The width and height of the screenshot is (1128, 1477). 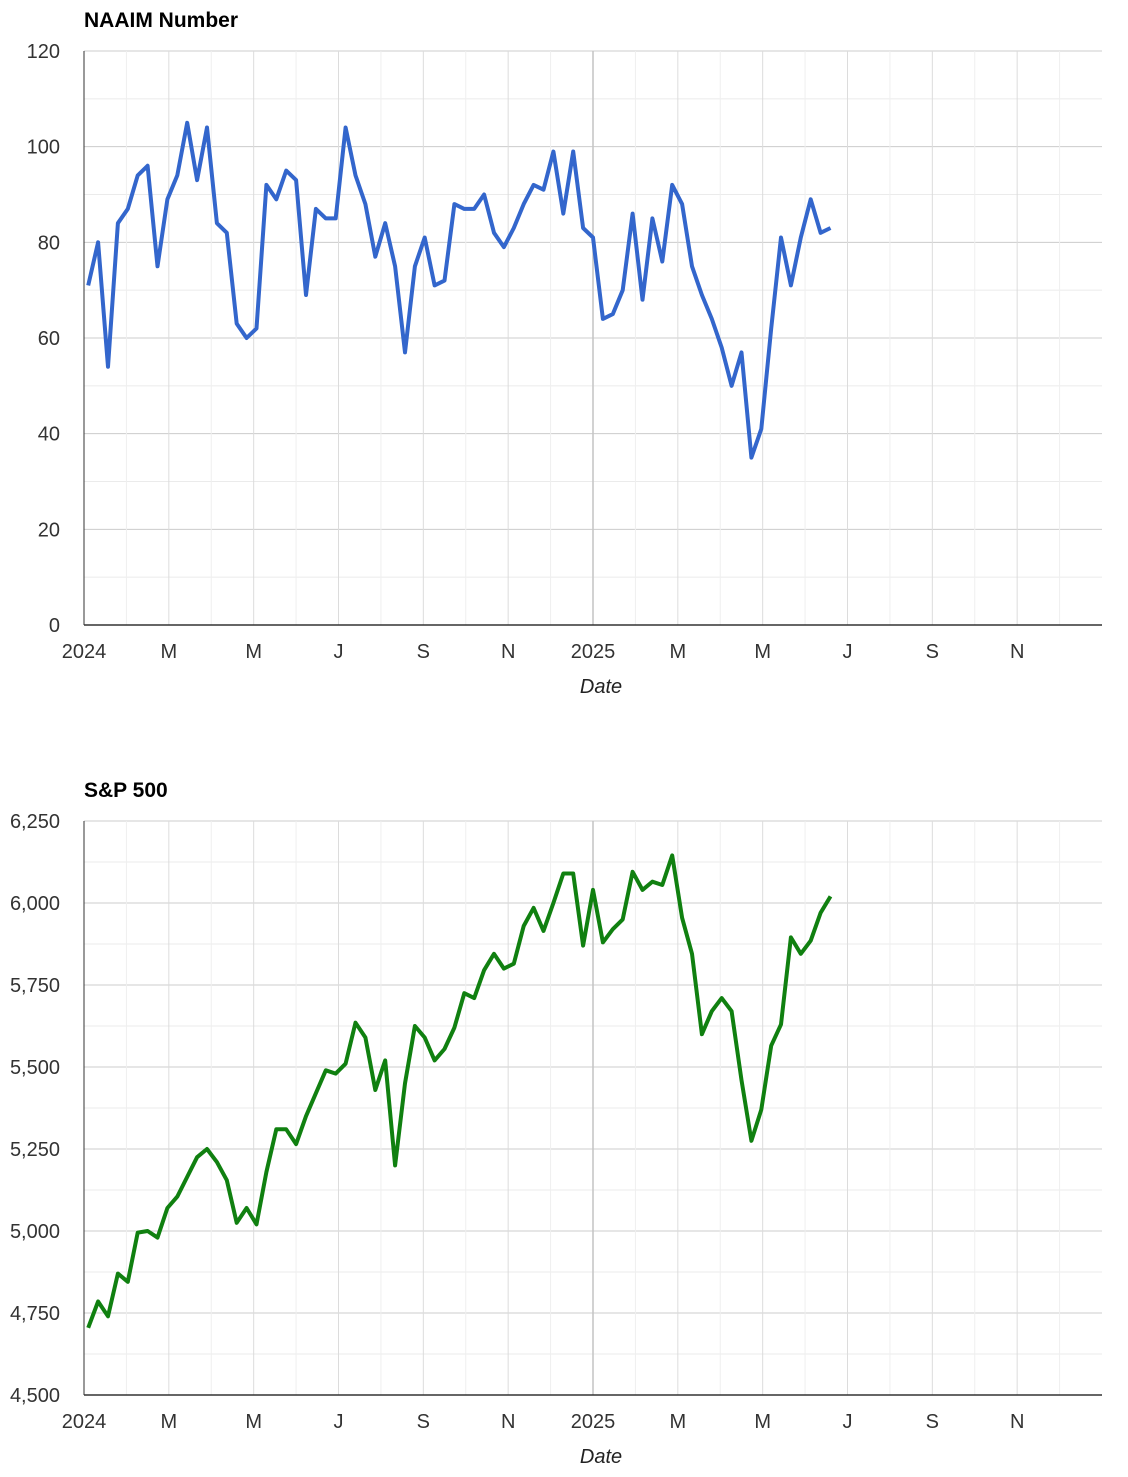 What do you see at coordinates (49, 435) in the screenshot?
I see `y-tick-label: 40` at bounding box center [49, 435].